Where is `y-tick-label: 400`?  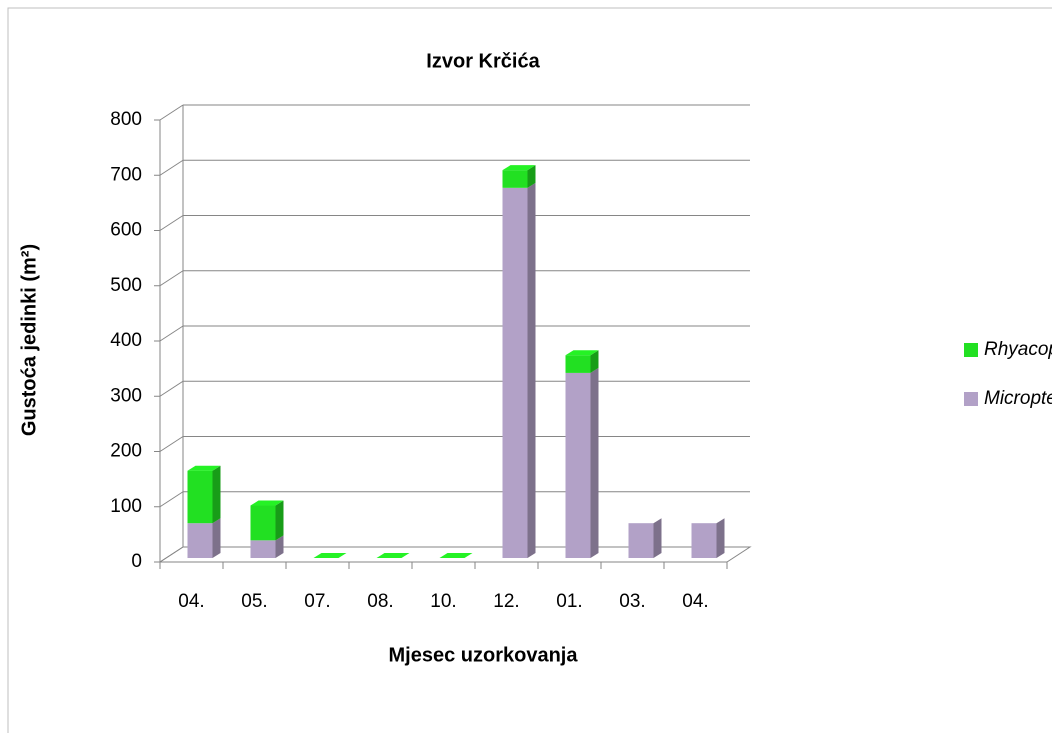 y-tick-label: 400 is located at coordinates (126, 340).